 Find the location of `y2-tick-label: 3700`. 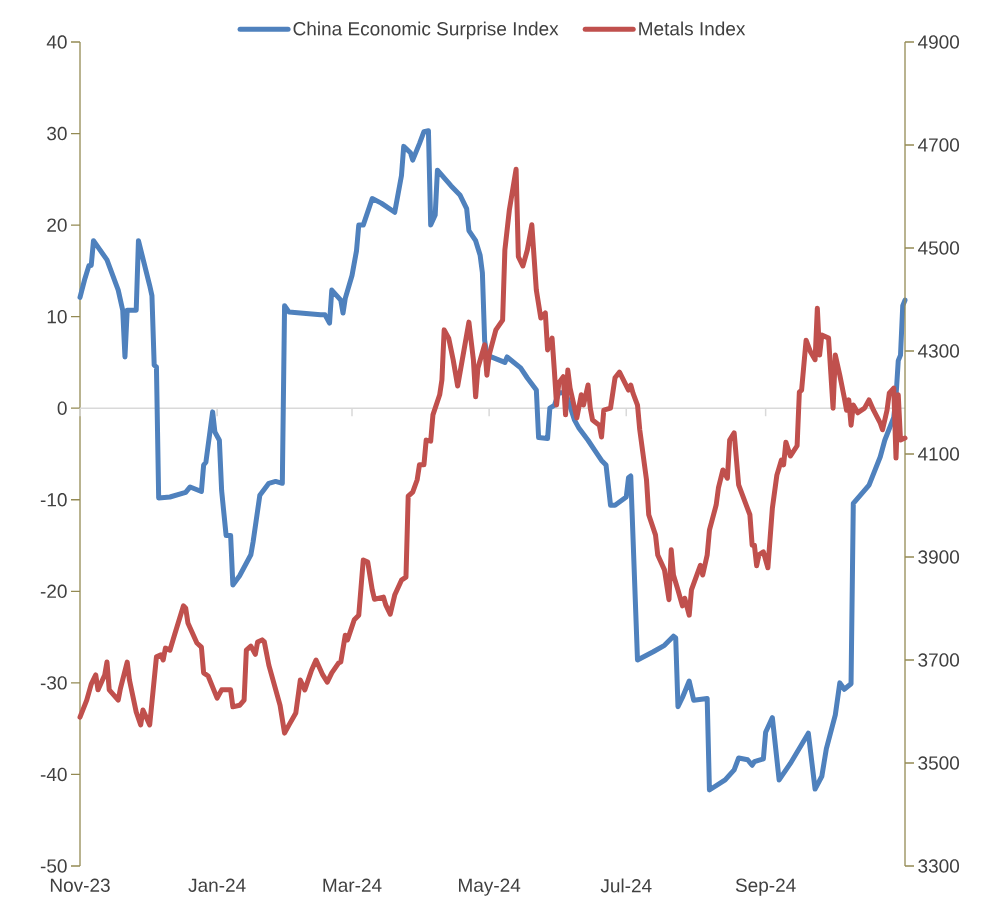

y2-tick-label: 3700 is located at coordinates (939, 660).